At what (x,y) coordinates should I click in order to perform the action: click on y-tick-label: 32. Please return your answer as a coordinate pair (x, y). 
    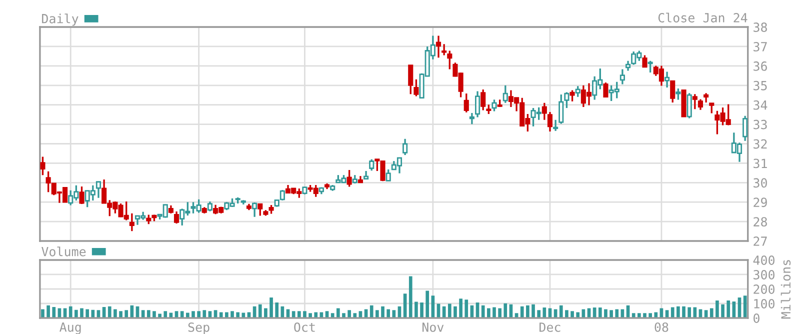
    Looking at the image, I should click on (760, 144).